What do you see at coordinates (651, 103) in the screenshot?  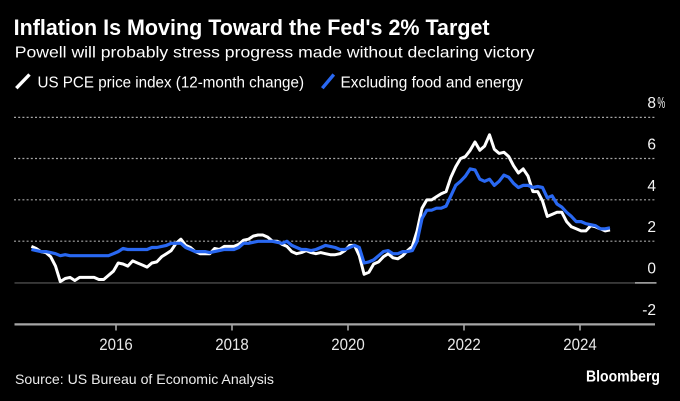 I see `svg-text: 8` at bounding box center [651, 103].